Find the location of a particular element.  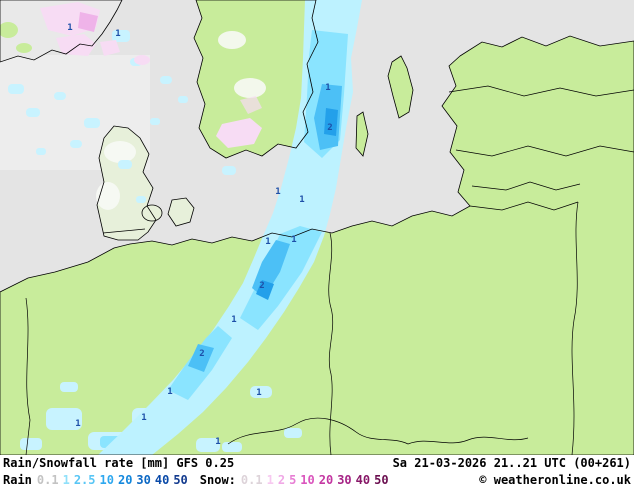

snow-scale-value-40: 40 is located at coordinates (363, 480).